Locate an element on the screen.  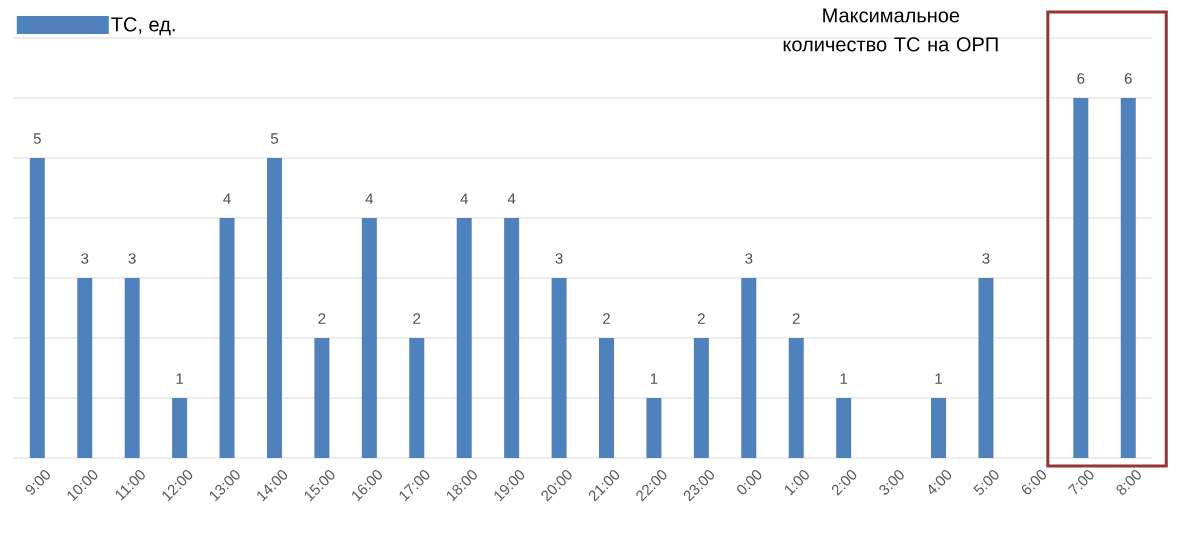
x-tick-label: 8:00 is located at coordinates (1128, 482).